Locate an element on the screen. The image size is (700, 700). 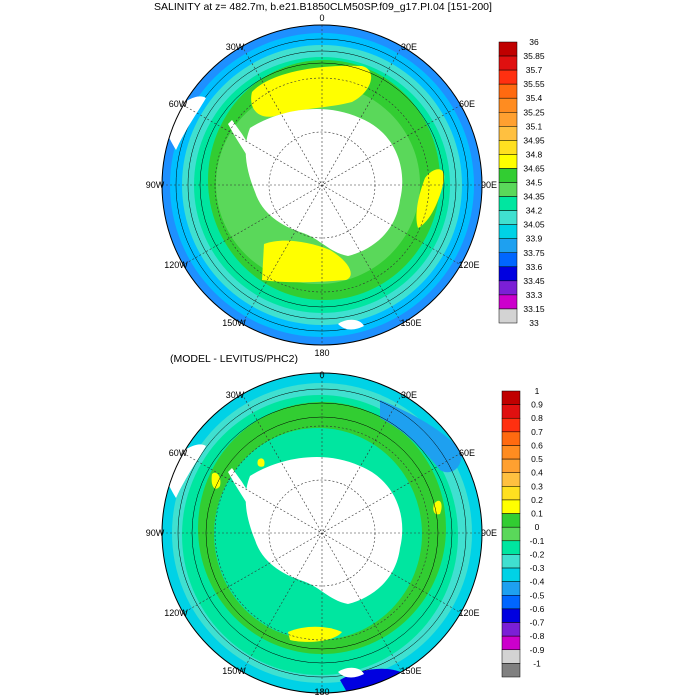
lon-label: 150E is located at coordinates (410, 323).